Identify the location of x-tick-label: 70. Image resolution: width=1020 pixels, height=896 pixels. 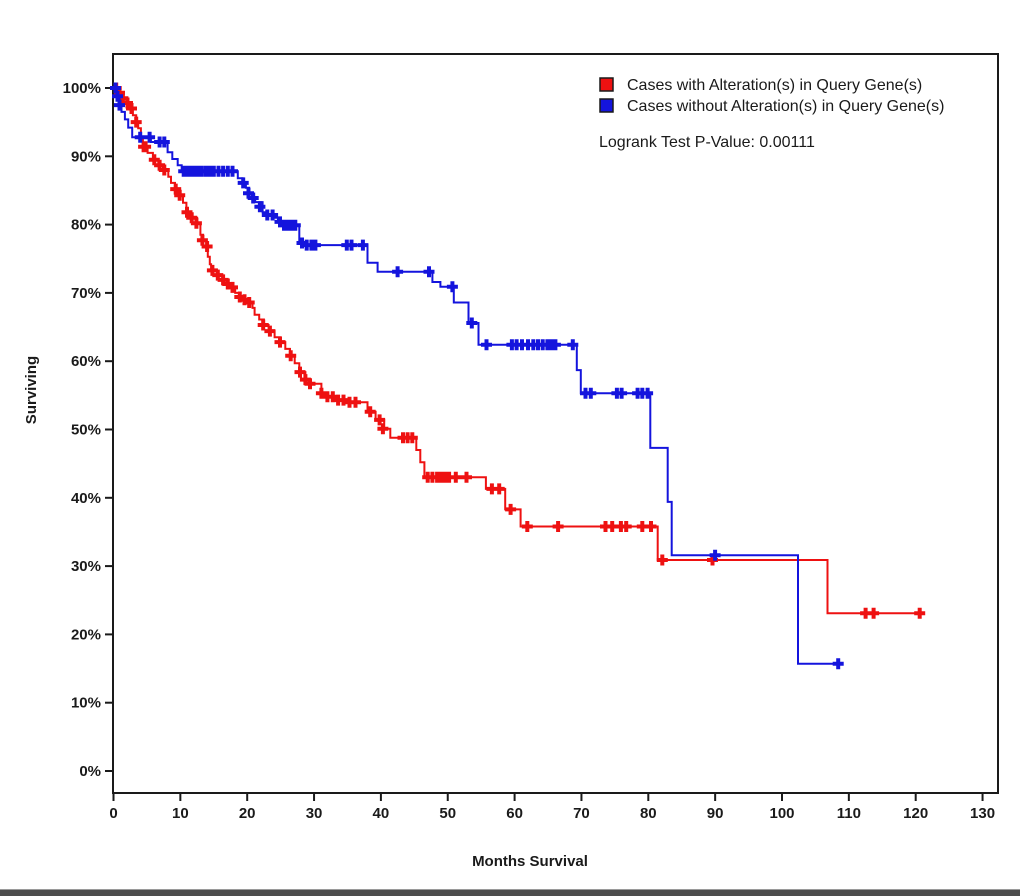
(581, 813).